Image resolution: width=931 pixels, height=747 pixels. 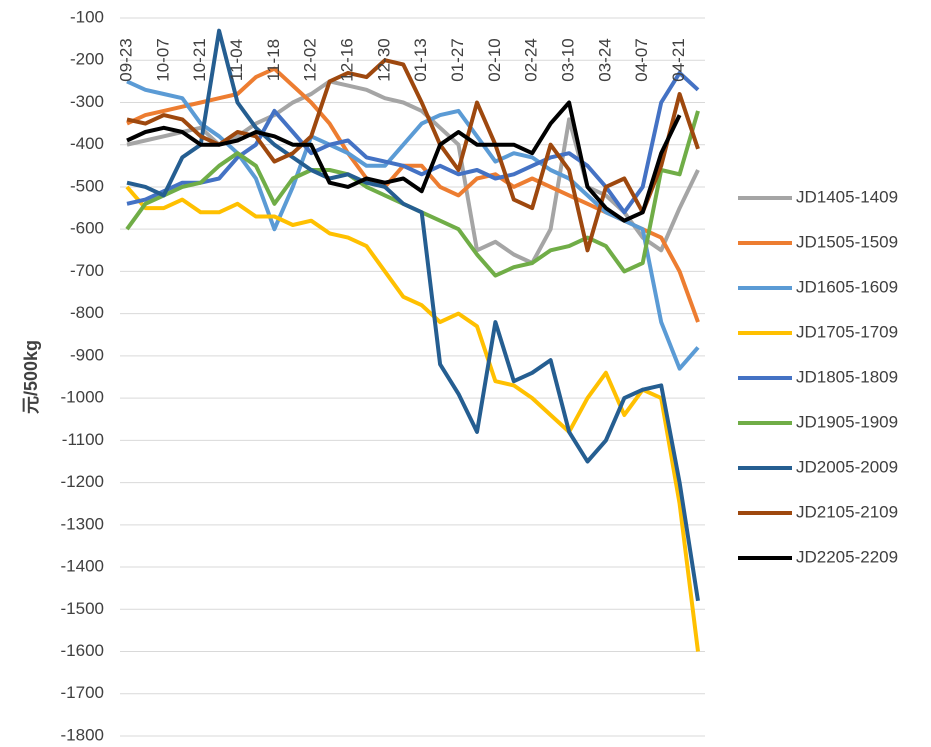 What do you see at coordinates (87, 270) in the screenshot?
I see `y-tick-label: -700` at bounding box center [87, 270].